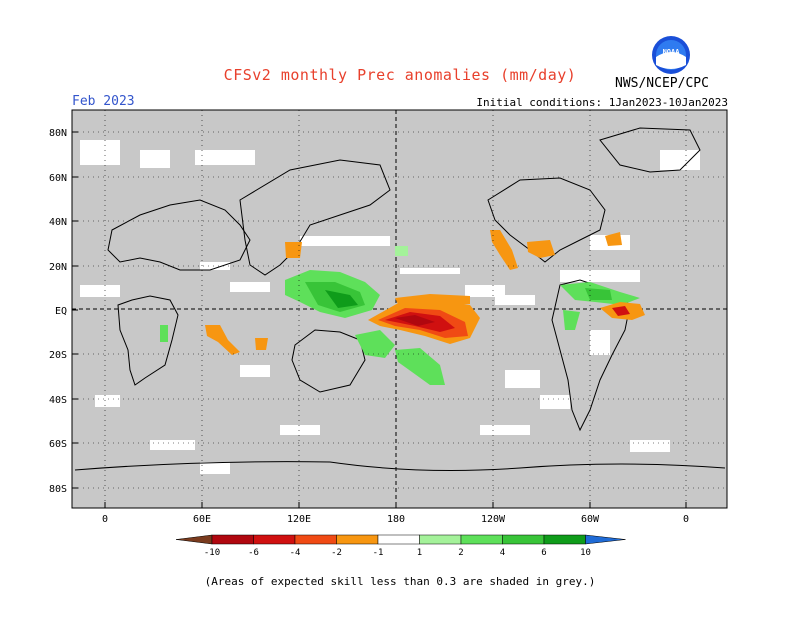 The image size is (800, 618). What do you see at coordinates (543, 553) in the screenshot?
I see `colorbar-label: 6` at bounding box center [543, 553].